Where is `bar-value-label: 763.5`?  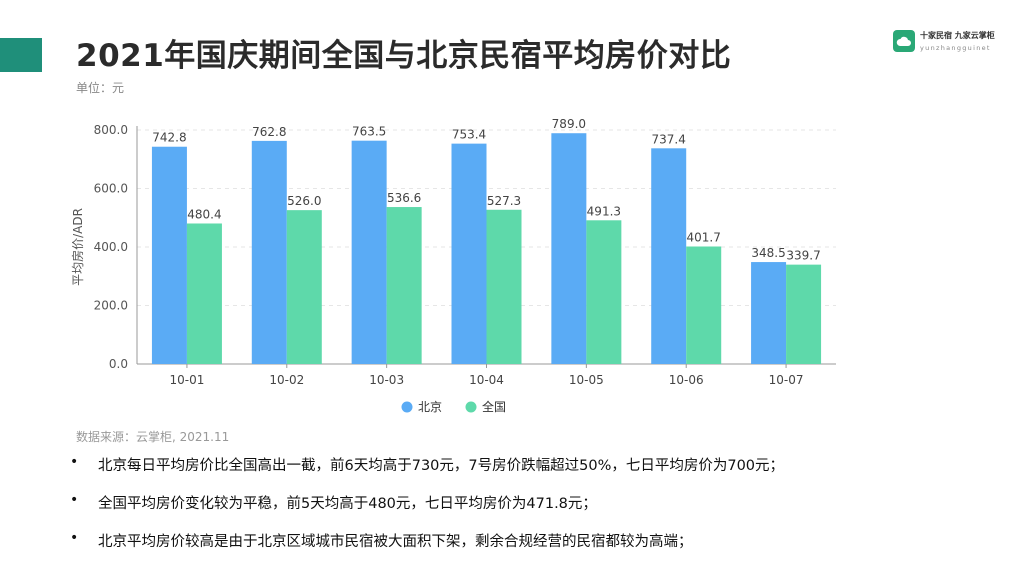
bar-value-label: 763.5 is located at coordinates (369, 132).